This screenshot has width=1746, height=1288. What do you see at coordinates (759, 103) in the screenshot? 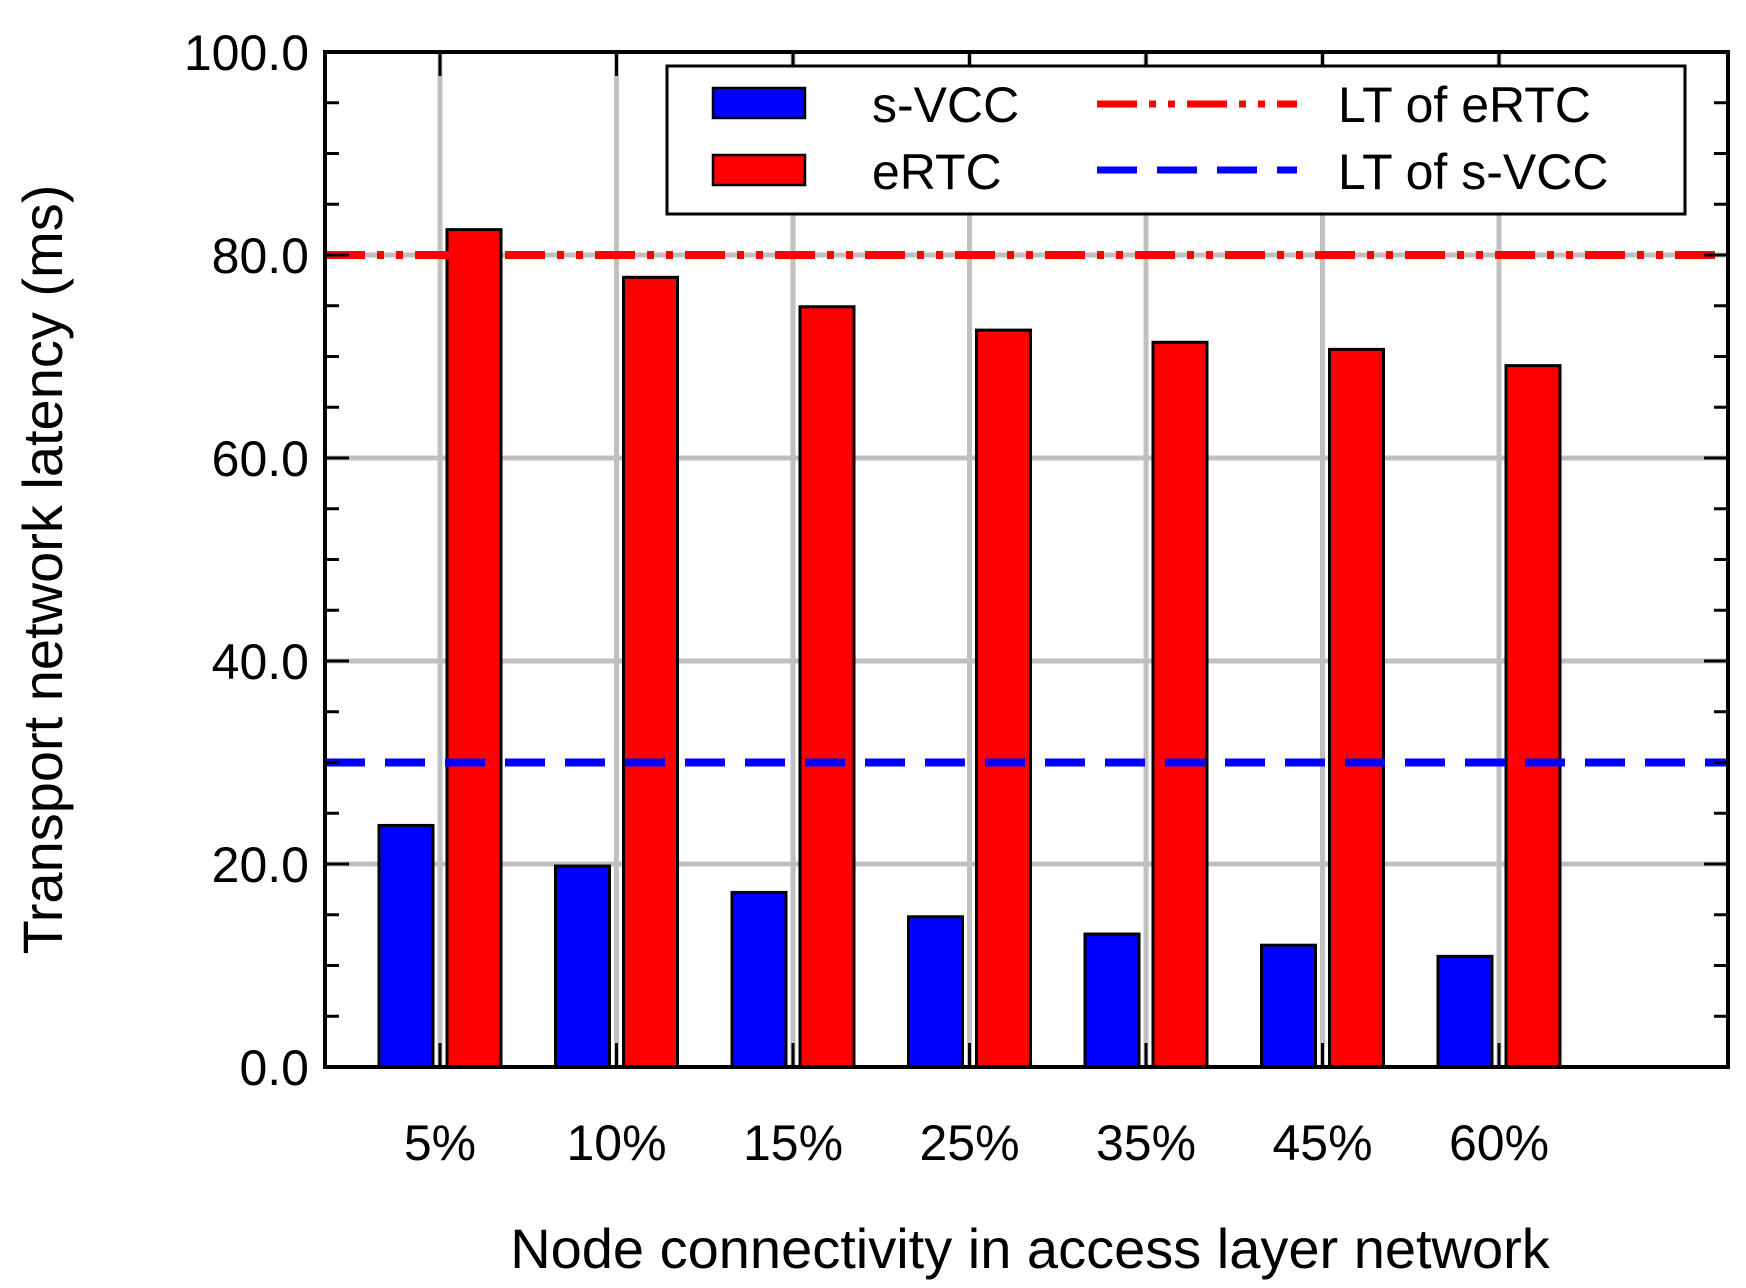
I see `legend-swatch-s-vcc` at bounding box center [759, 103].